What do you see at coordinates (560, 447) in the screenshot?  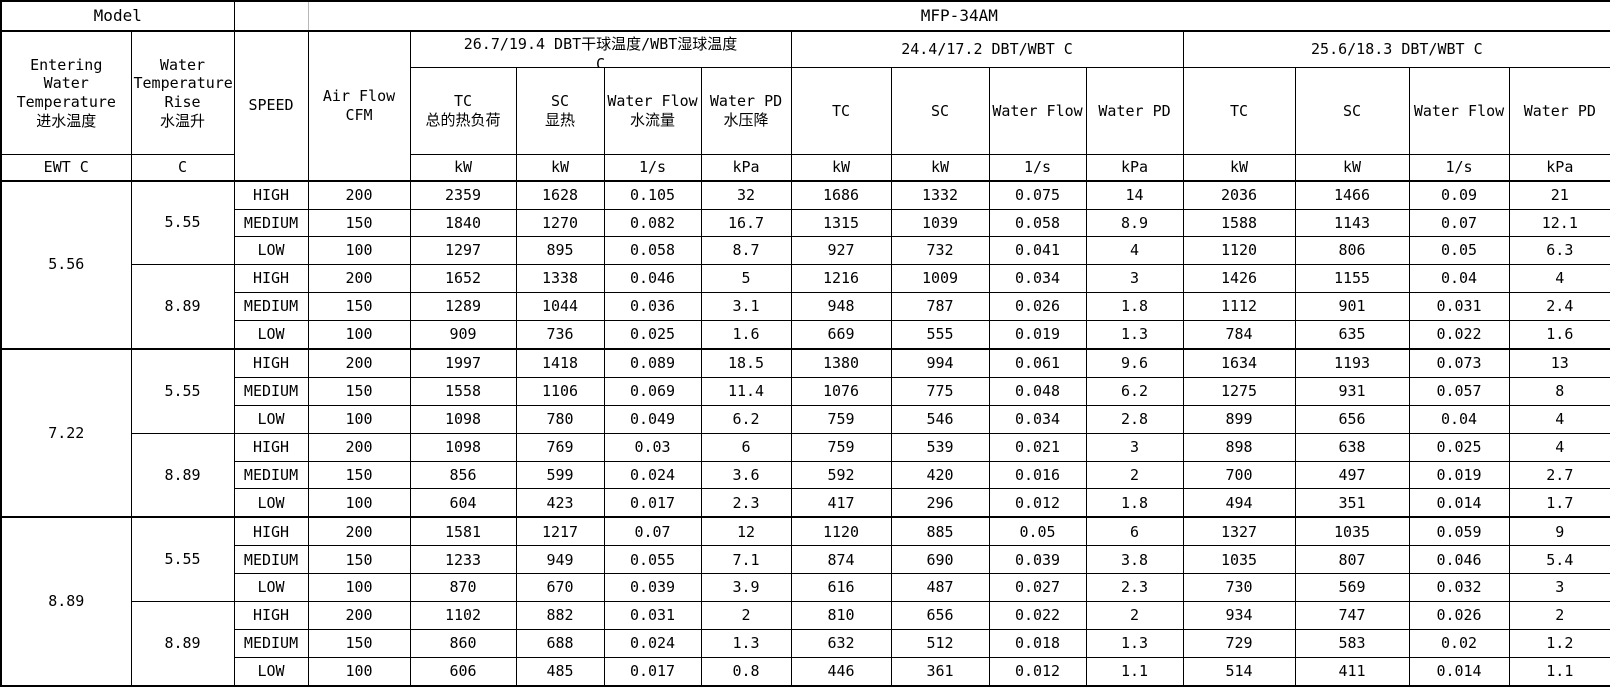 I see `data-cell: 769` at bounding box center [560, 447].